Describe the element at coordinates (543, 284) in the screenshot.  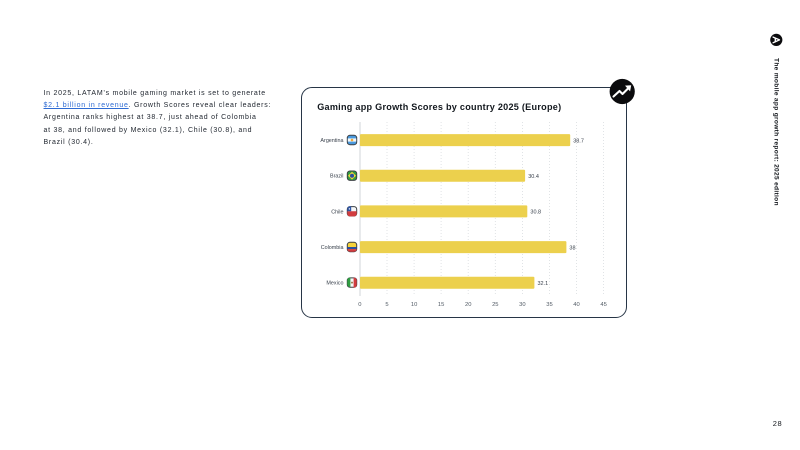
I see `svg-text: 32.1` at that location.